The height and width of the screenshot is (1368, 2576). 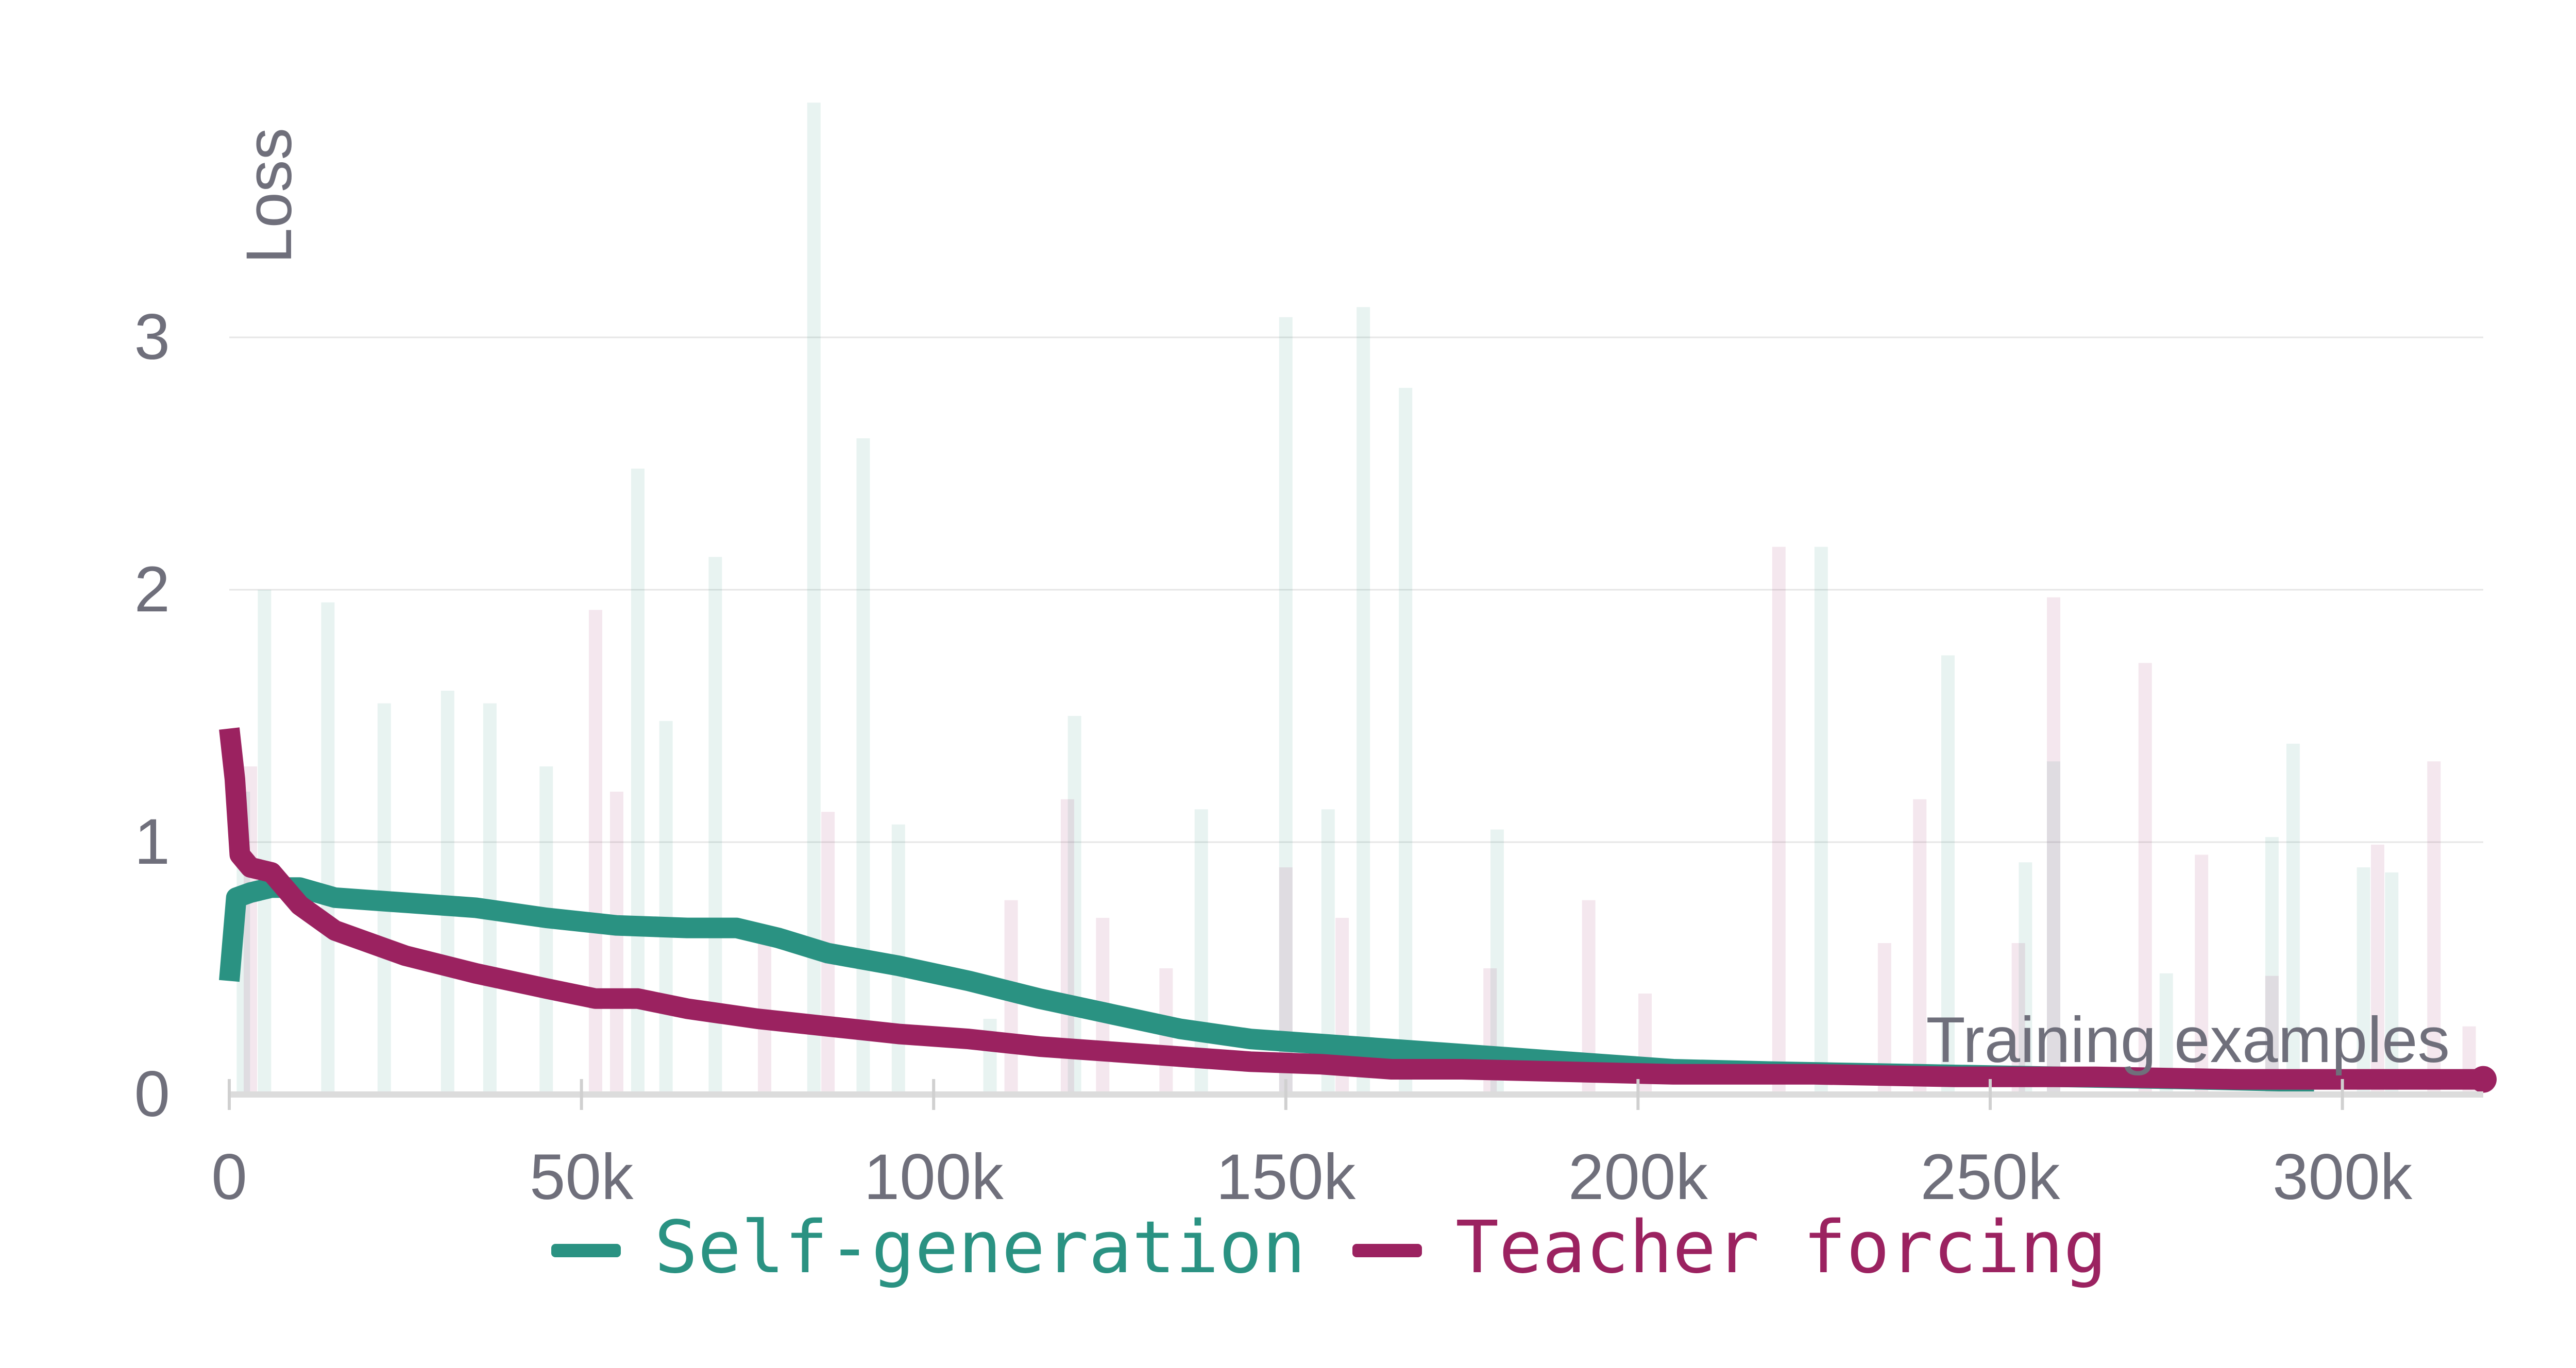 I want to click on x-tick-label: 150k, so click(x=1286, y=1177).